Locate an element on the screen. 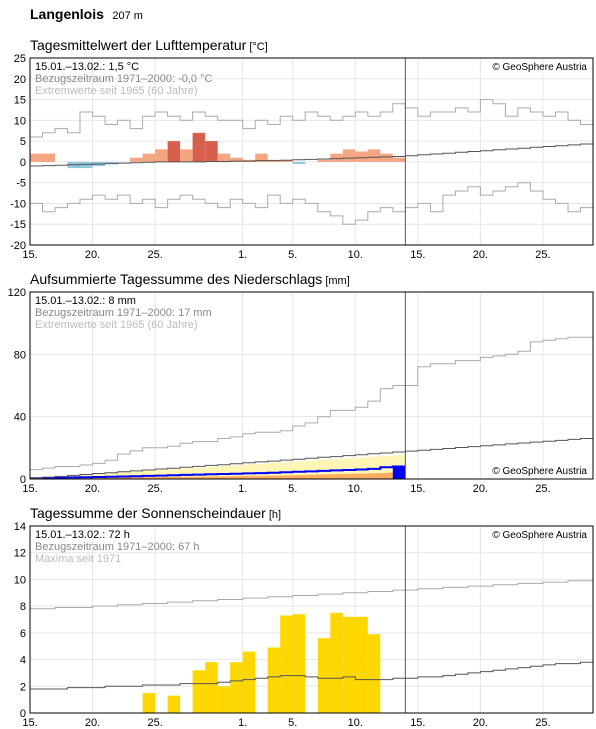 The image size is (596, 729). sunshine-title-text: Tagessumme der Sonnenscheindauer is located at coordinates (148, 513).